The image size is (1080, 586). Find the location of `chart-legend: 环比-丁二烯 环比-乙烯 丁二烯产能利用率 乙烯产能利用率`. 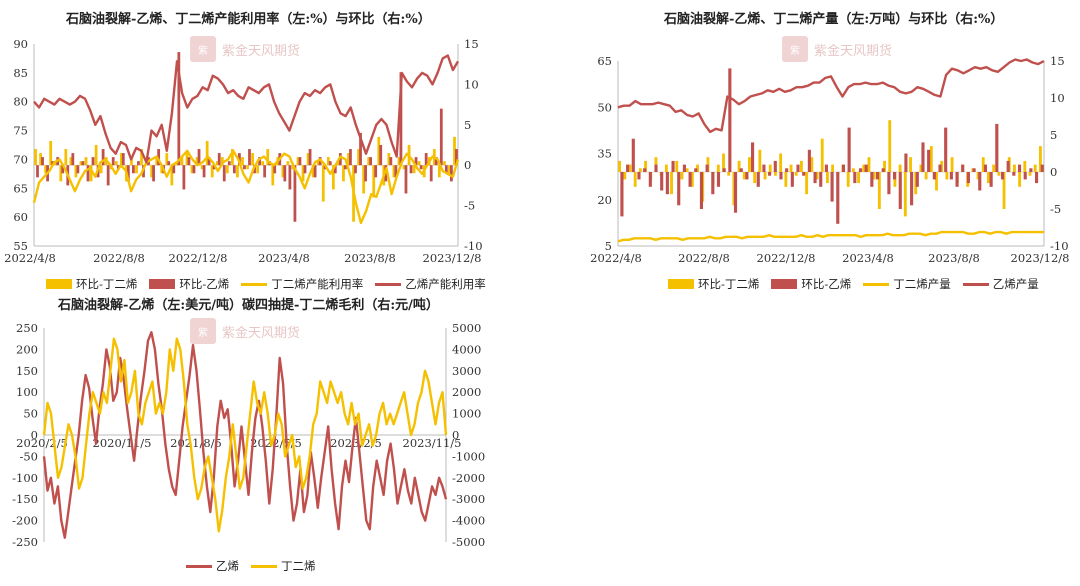

chart-legend: 环比-丁二烯 环比-乙烯 丁二烯产能利用率 乙烯产能利用率 is located at coordinates (266, 284).